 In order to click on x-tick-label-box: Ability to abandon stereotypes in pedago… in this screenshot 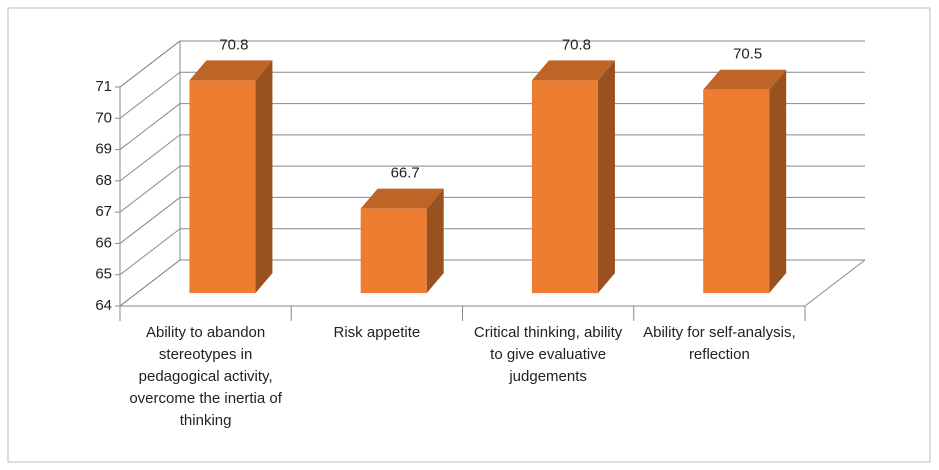, I will do `click(205, 376)`.